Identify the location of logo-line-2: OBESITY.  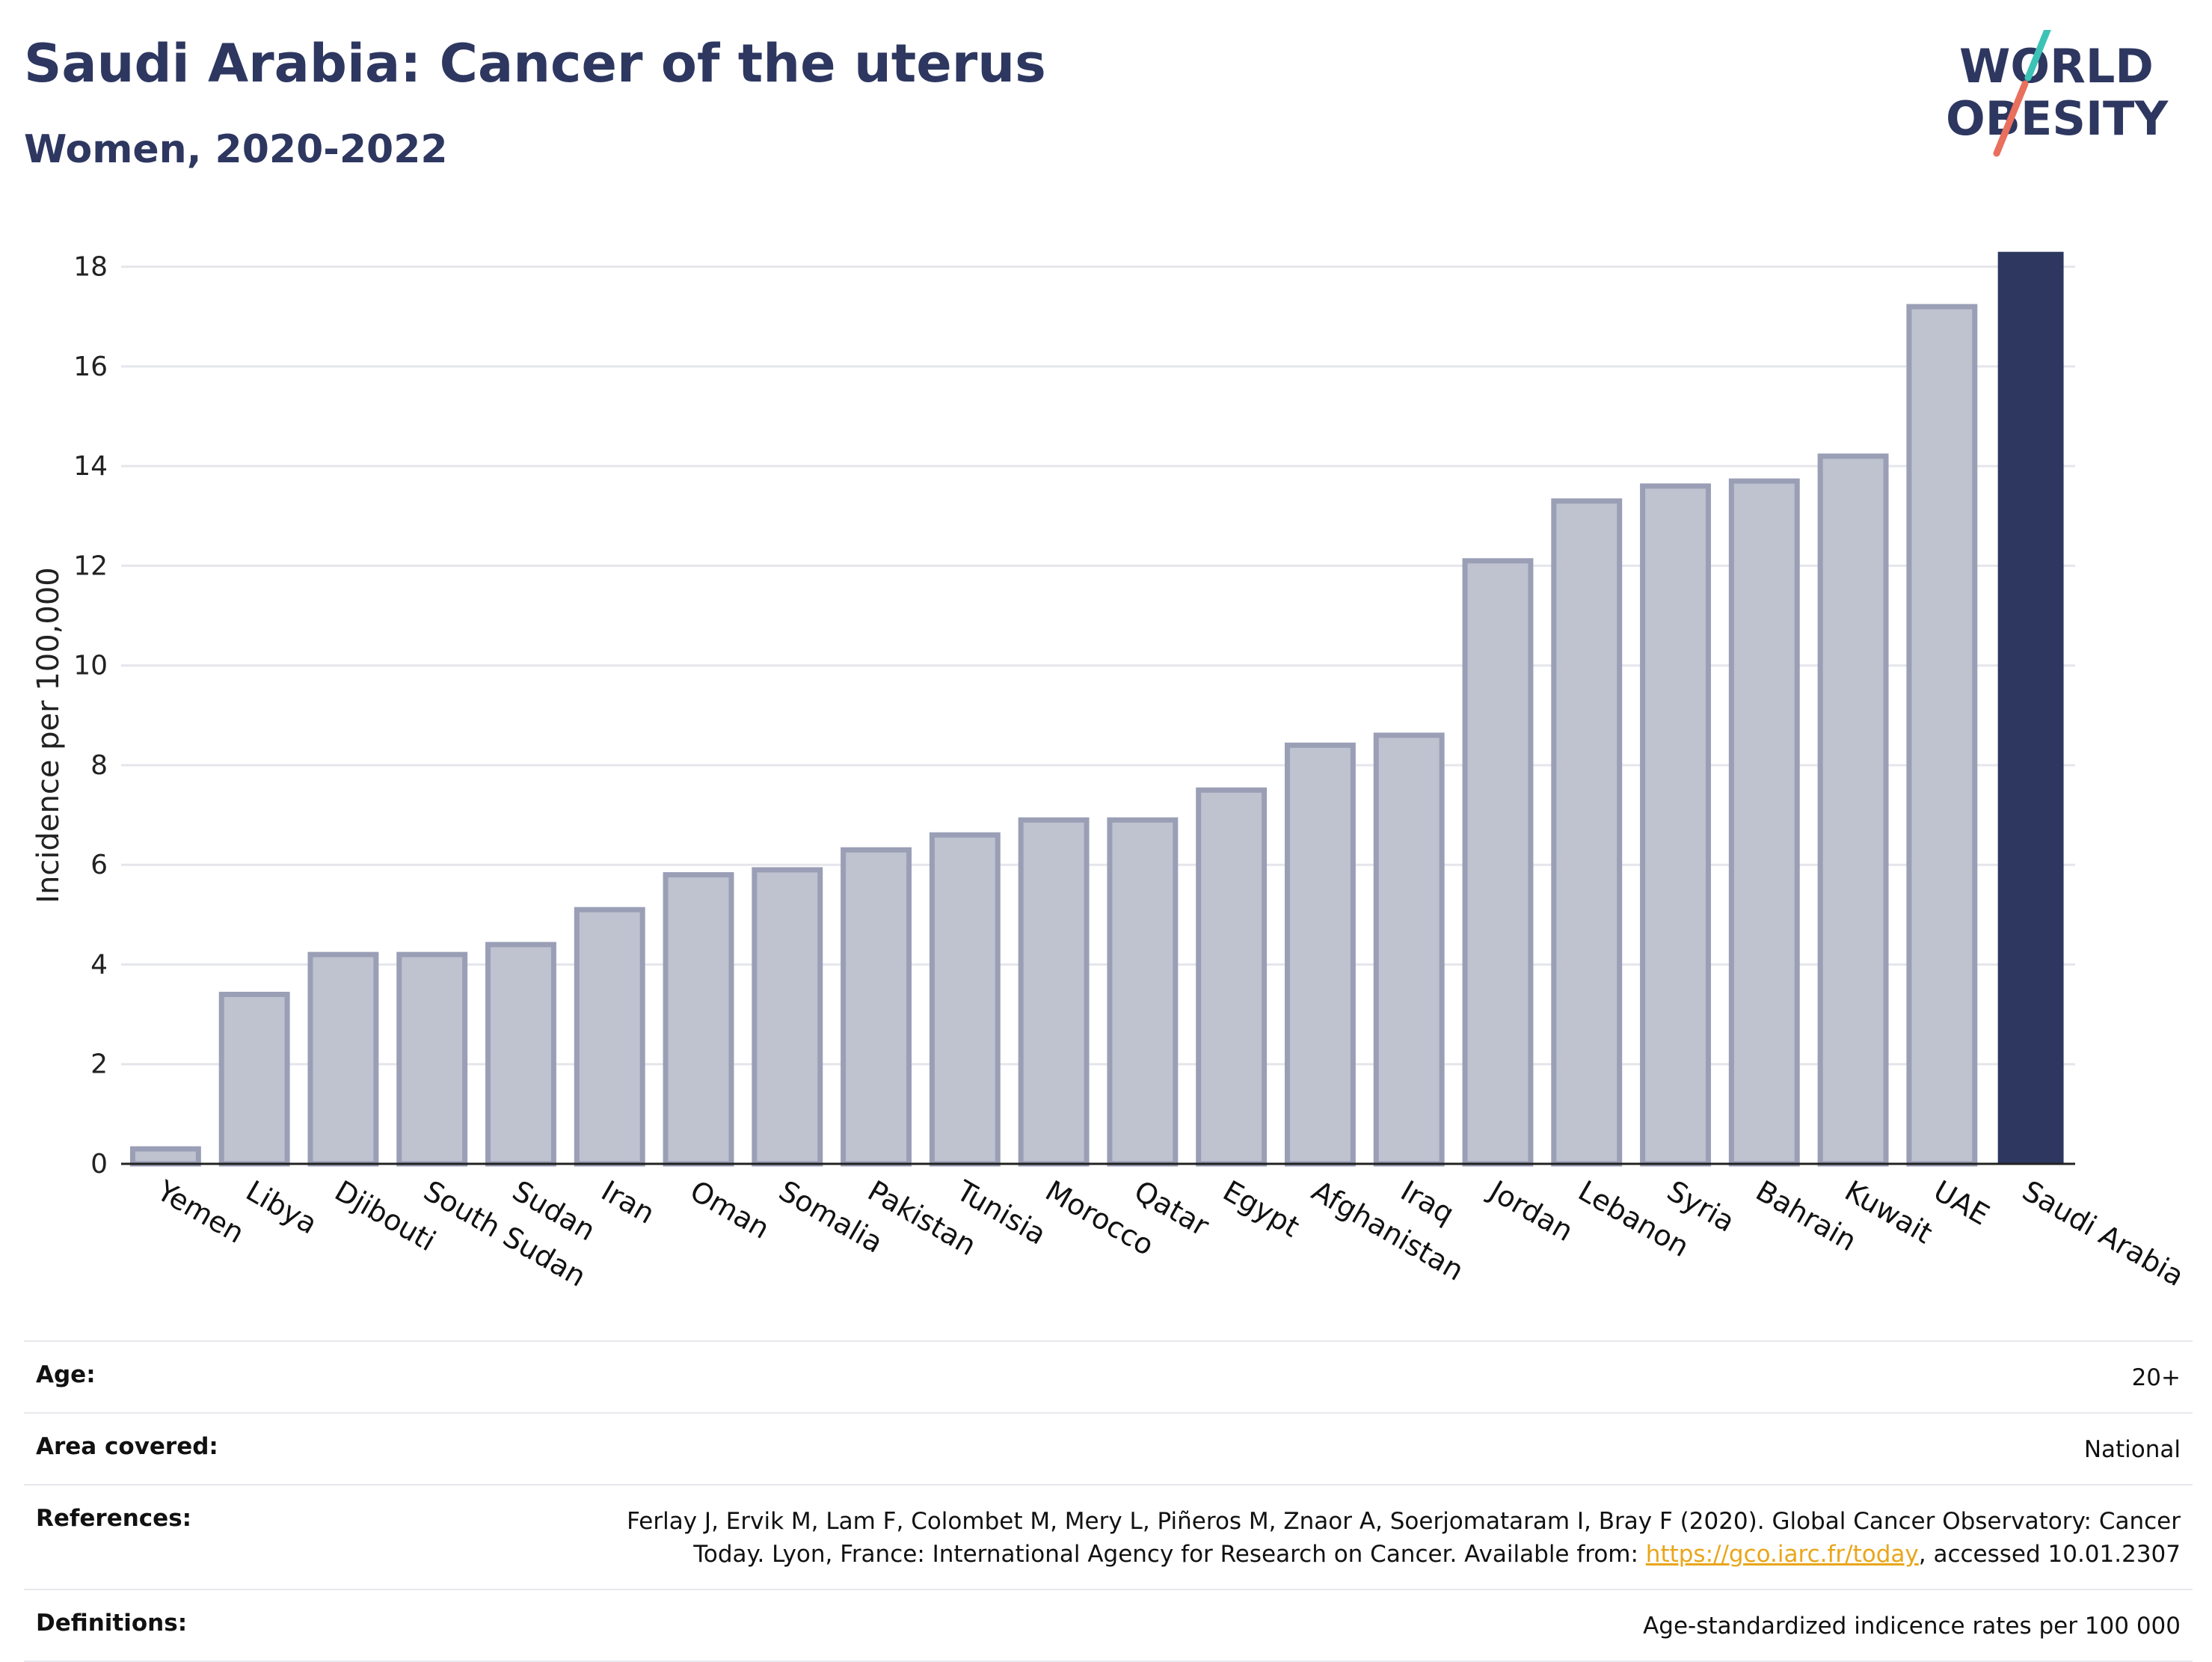
(2057, 118).